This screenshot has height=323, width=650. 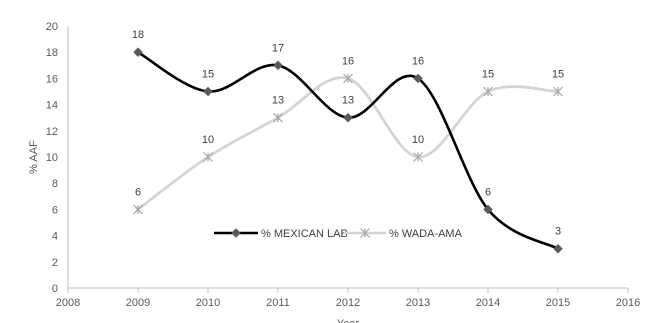 I want to click on y-tick-label: 8, so click(x=55, y=184).